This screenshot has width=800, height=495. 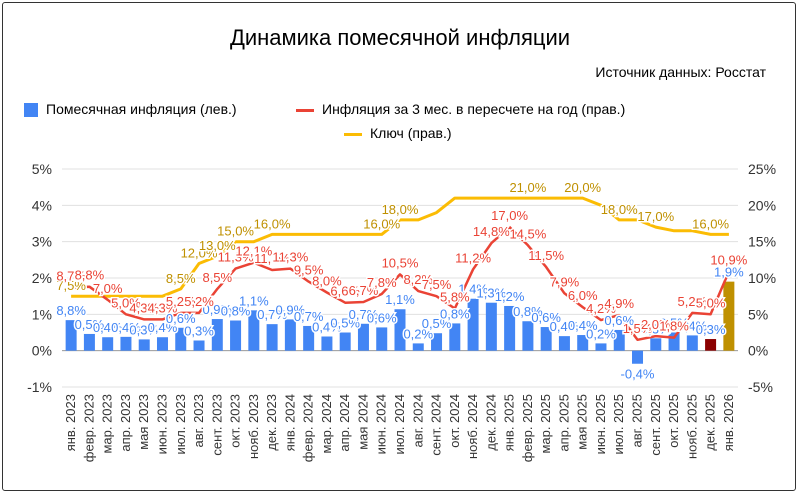 I want to click on y-right-tick-label: 10%, so click(x=762, y=278).